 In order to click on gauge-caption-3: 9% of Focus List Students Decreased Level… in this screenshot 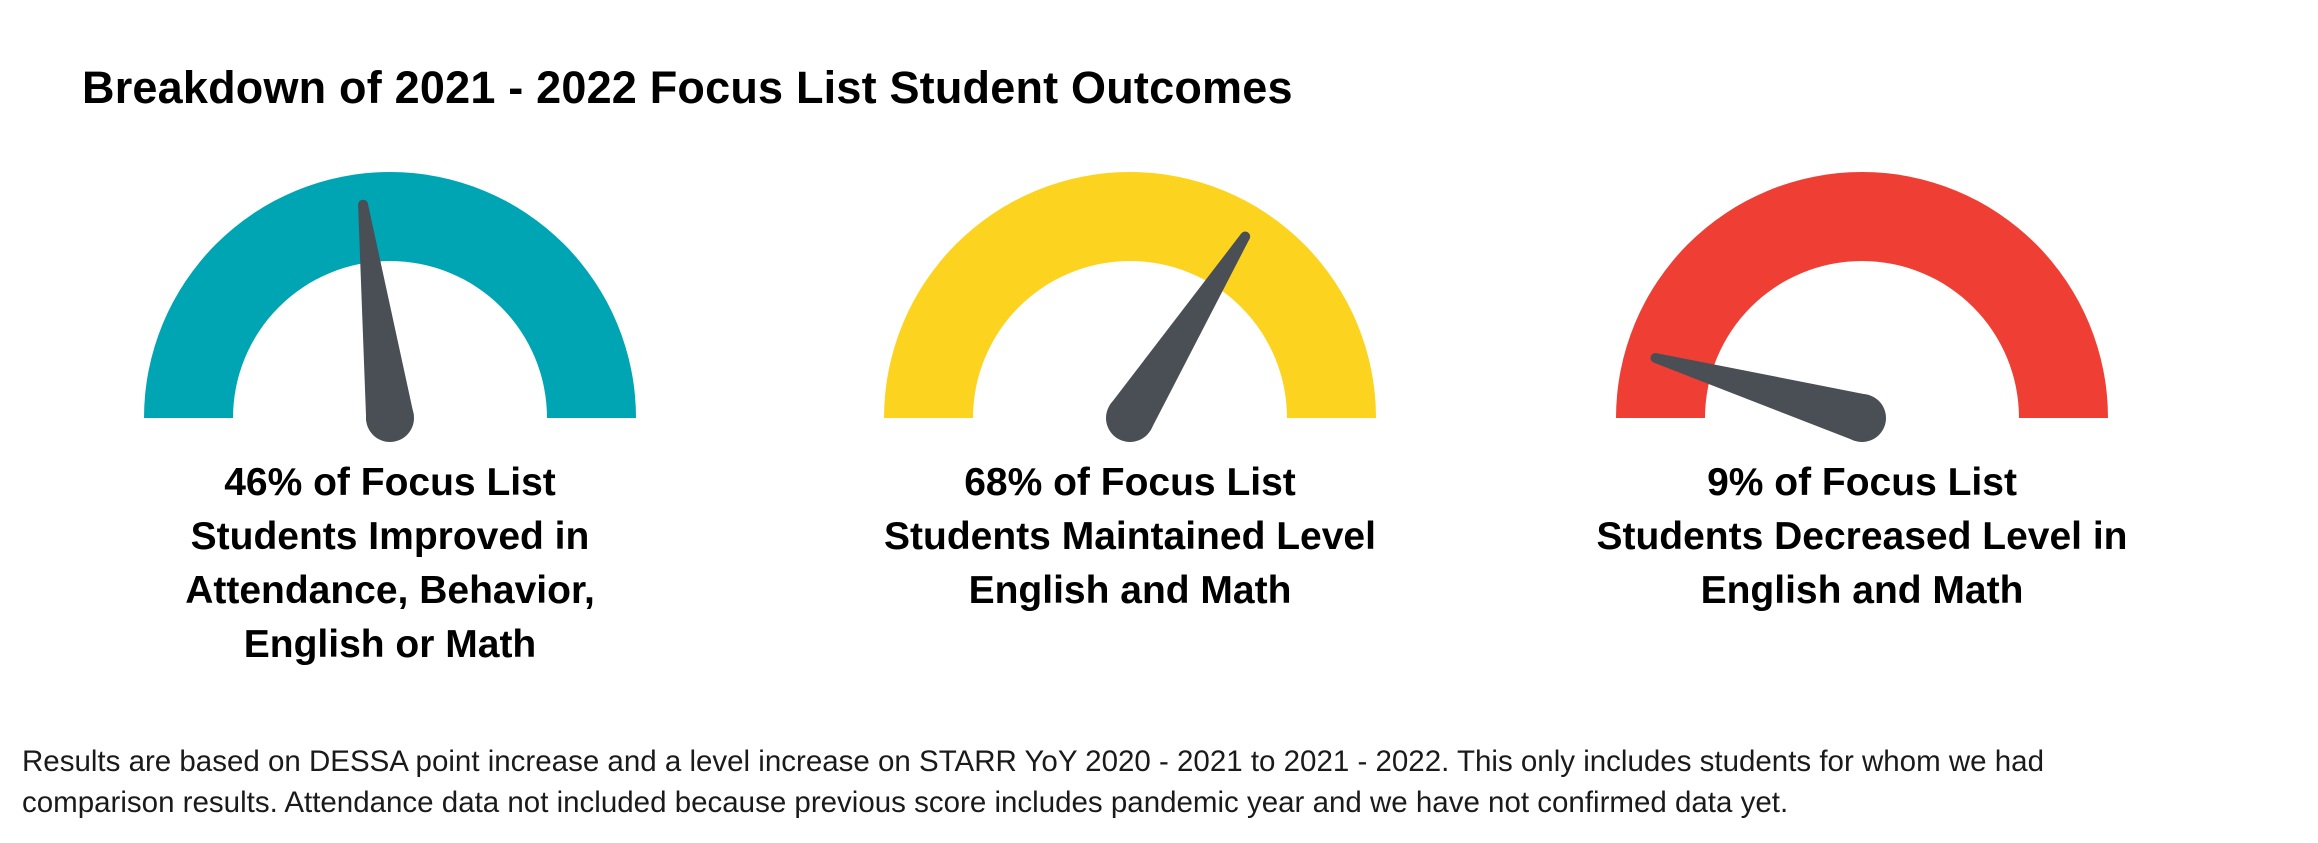, I will do `click(1862, 537)`.